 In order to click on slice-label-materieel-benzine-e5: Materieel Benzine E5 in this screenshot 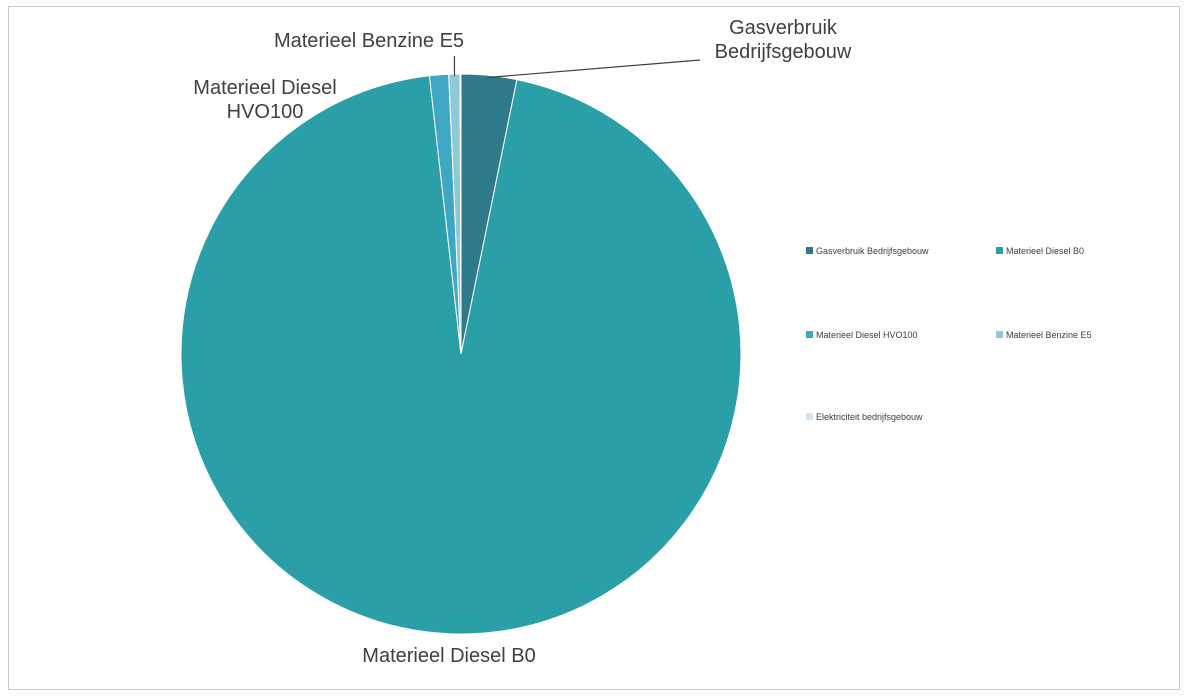, I will do `click(369, 41)`.